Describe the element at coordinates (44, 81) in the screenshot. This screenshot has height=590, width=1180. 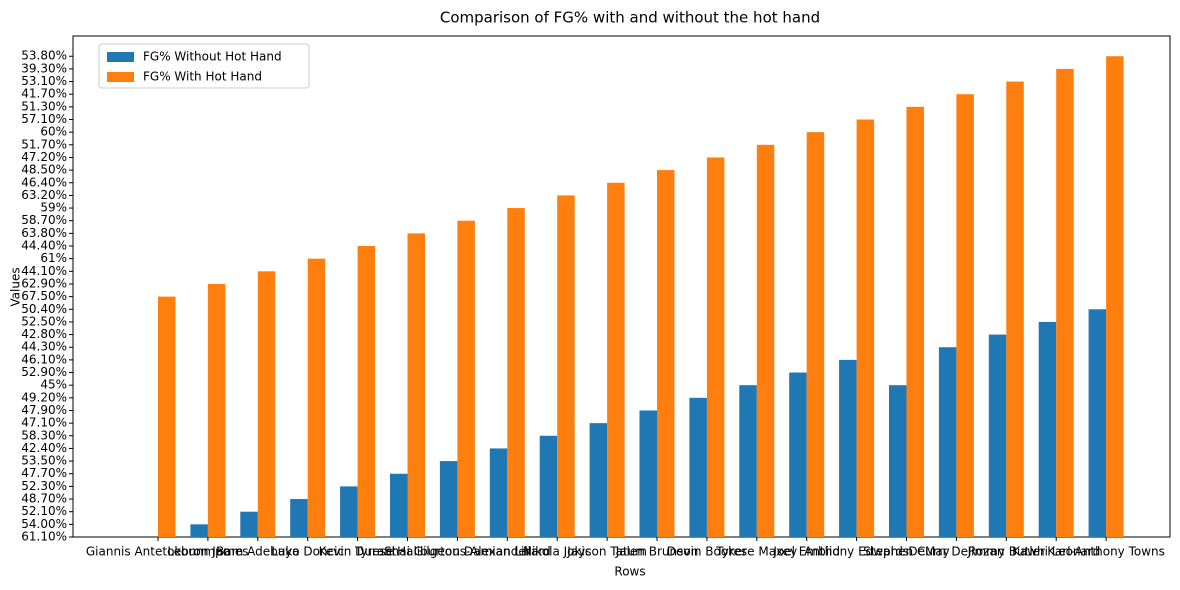
I see `y-tick-label: 53.10%` at that location.